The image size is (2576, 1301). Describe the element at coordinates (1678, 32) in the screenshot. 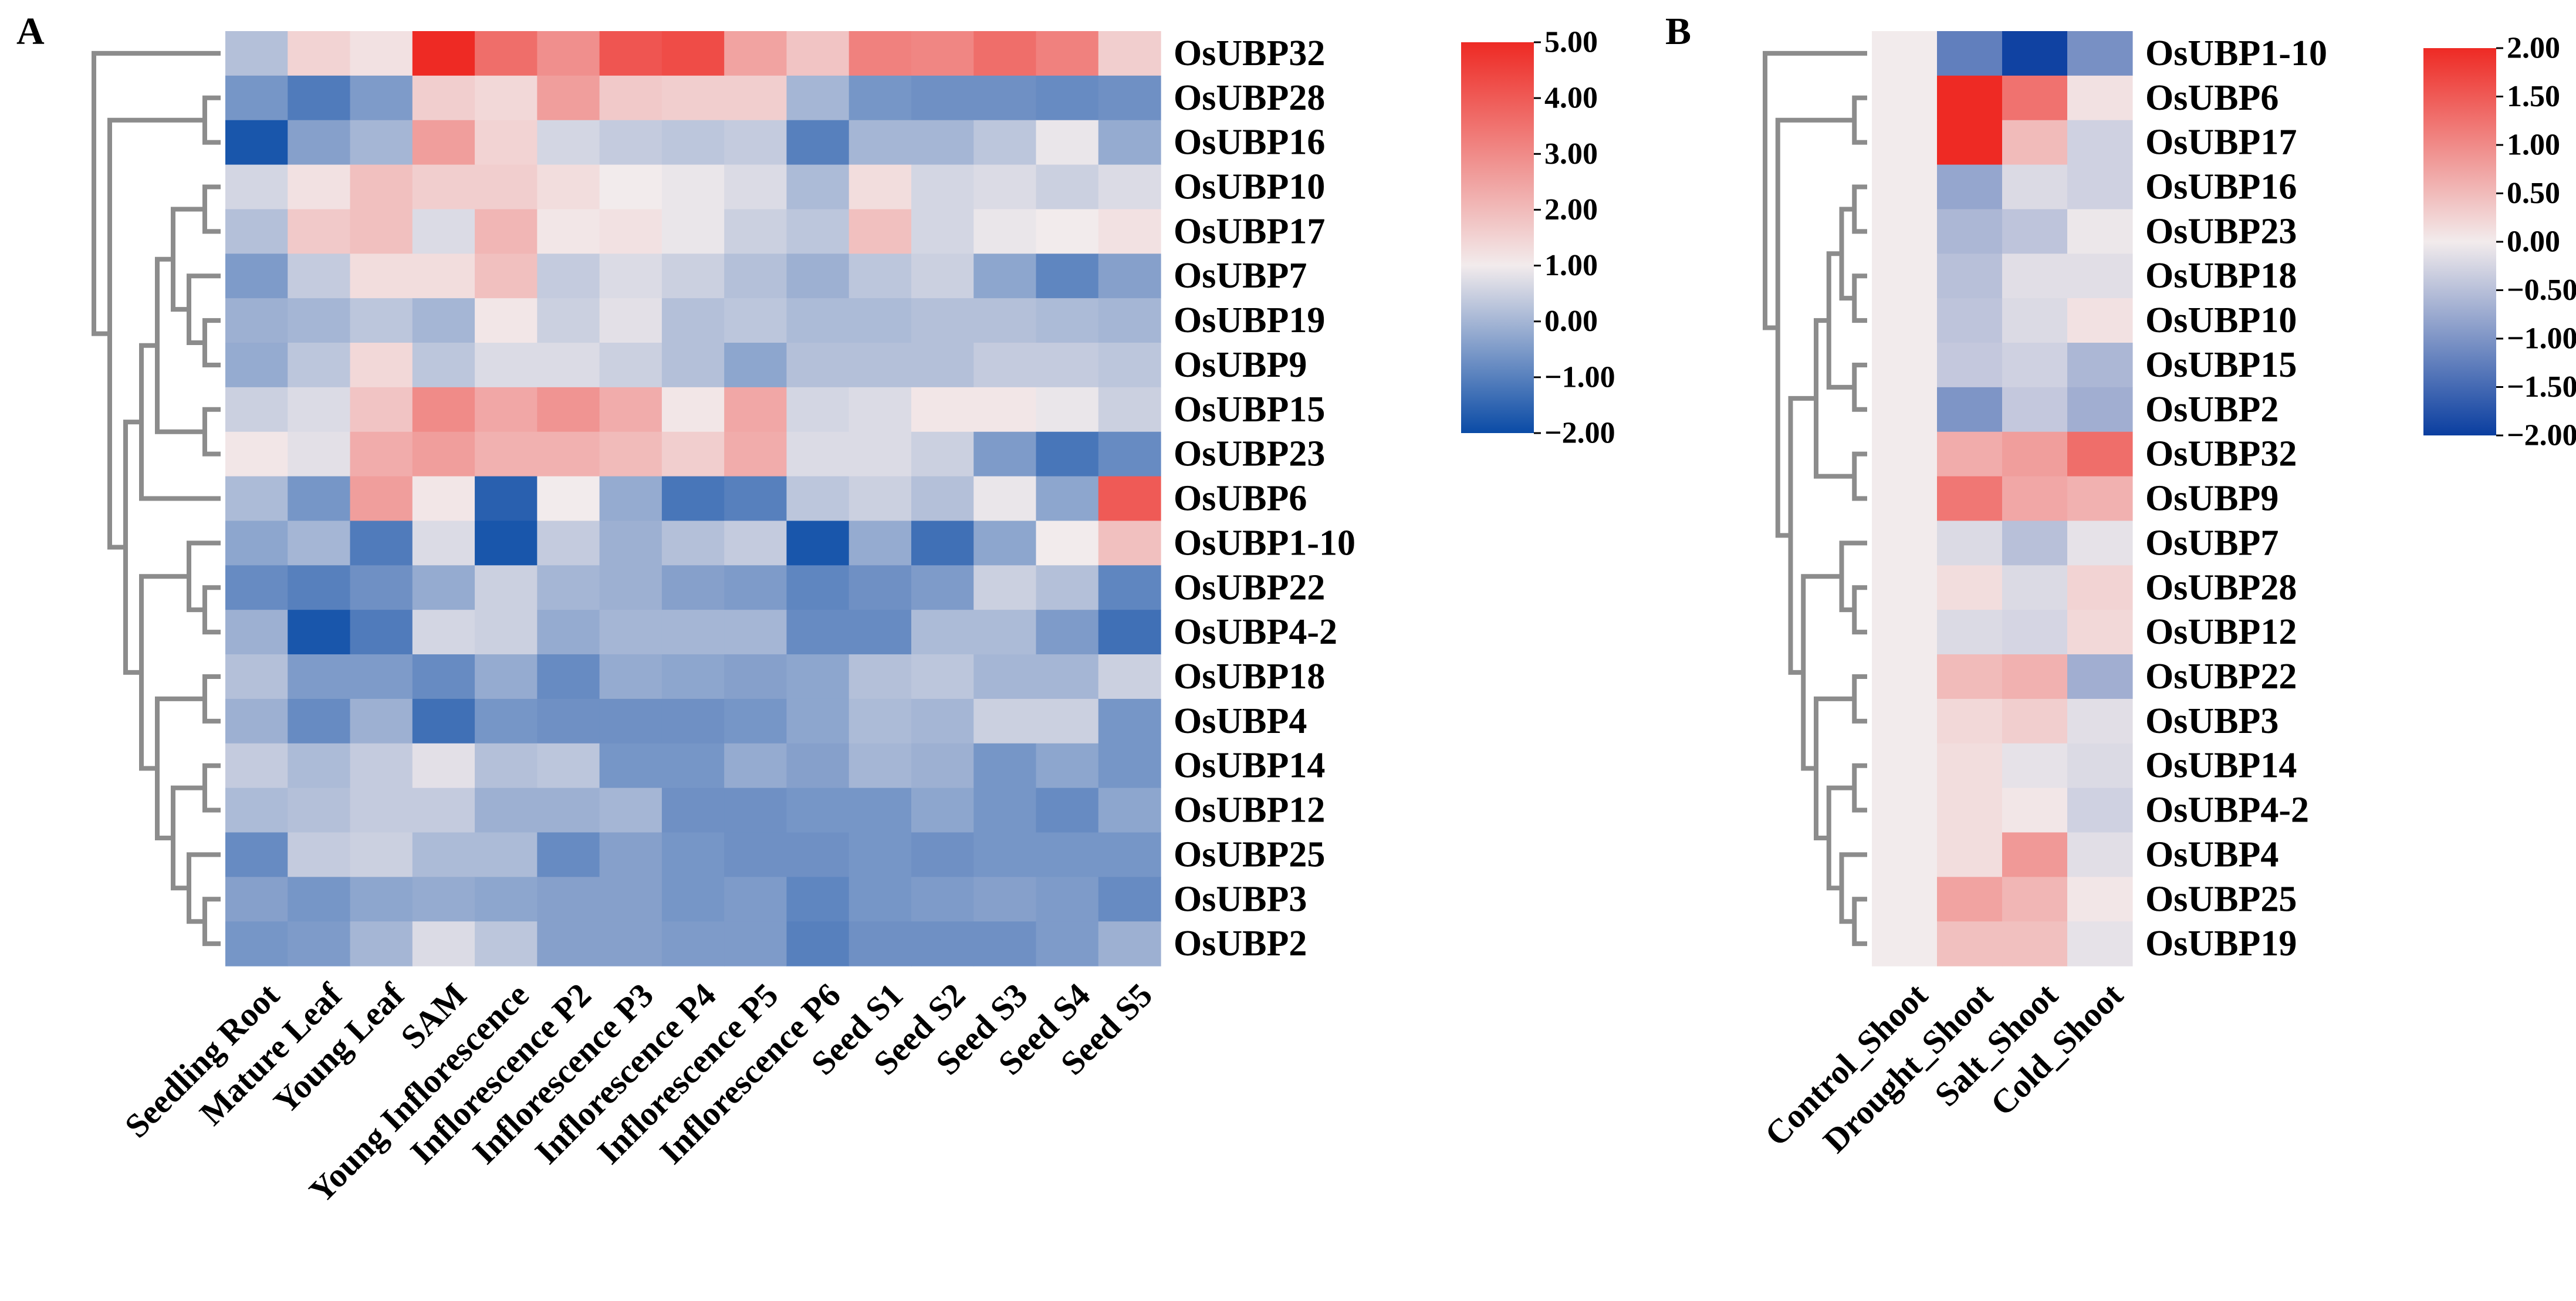

I see `panel-b-label: B` at that location.